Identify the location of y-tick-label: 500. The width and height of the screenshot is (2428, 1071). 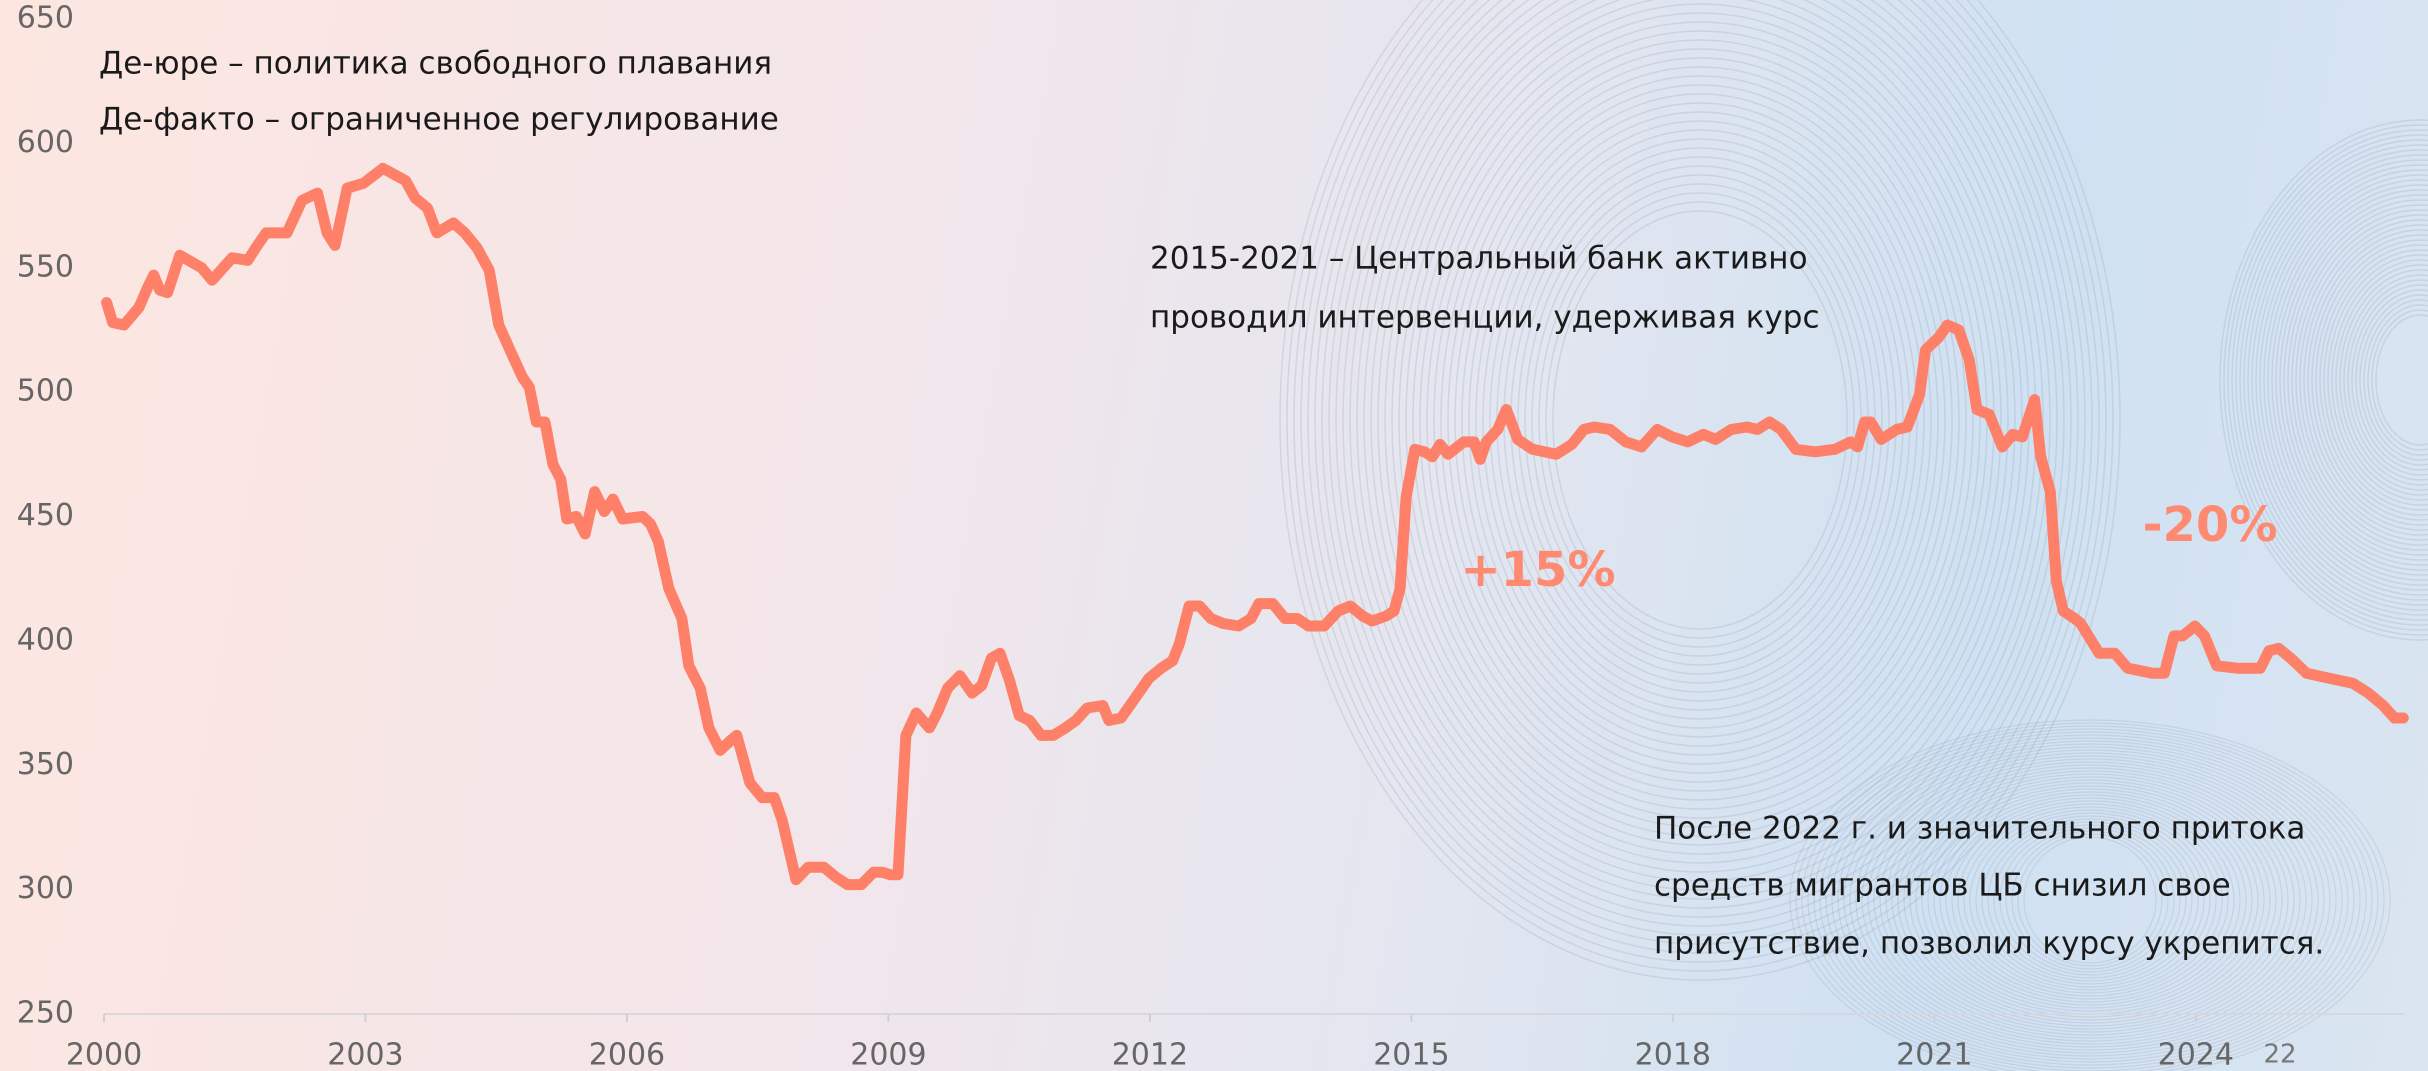
(45, 391).